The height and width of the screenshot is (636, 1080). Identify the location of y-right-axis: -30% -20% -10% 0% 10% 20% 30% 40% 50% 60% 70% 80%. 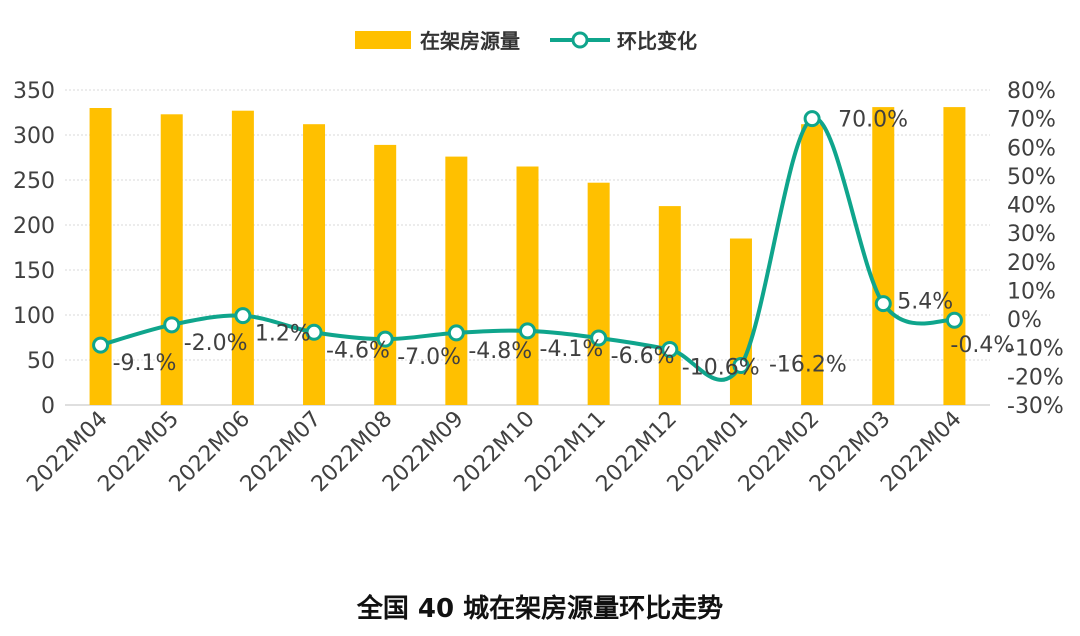
(1035, 249).